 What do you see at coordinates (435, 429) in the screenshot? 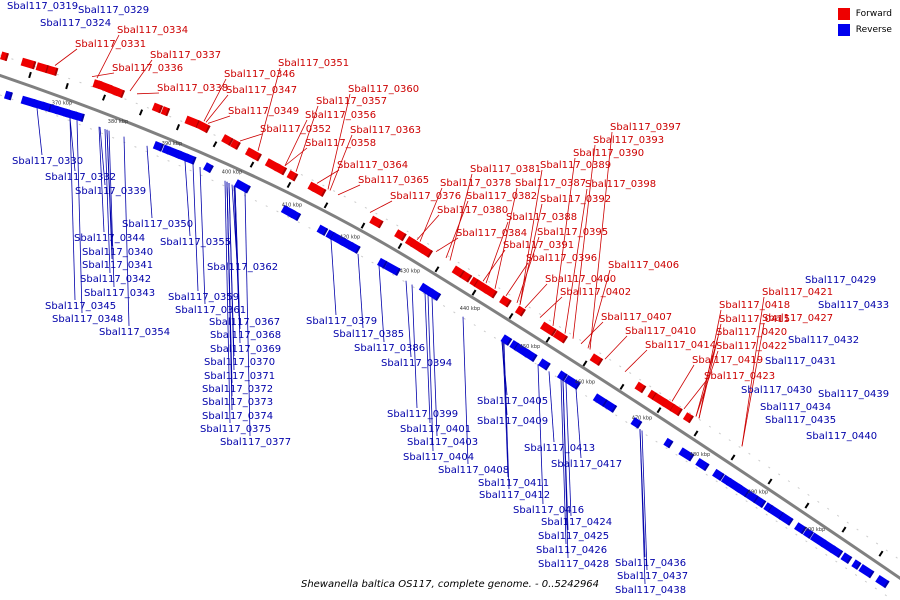
I see `gene-label: Sbal117_0401` at bounding box center [435, 429].